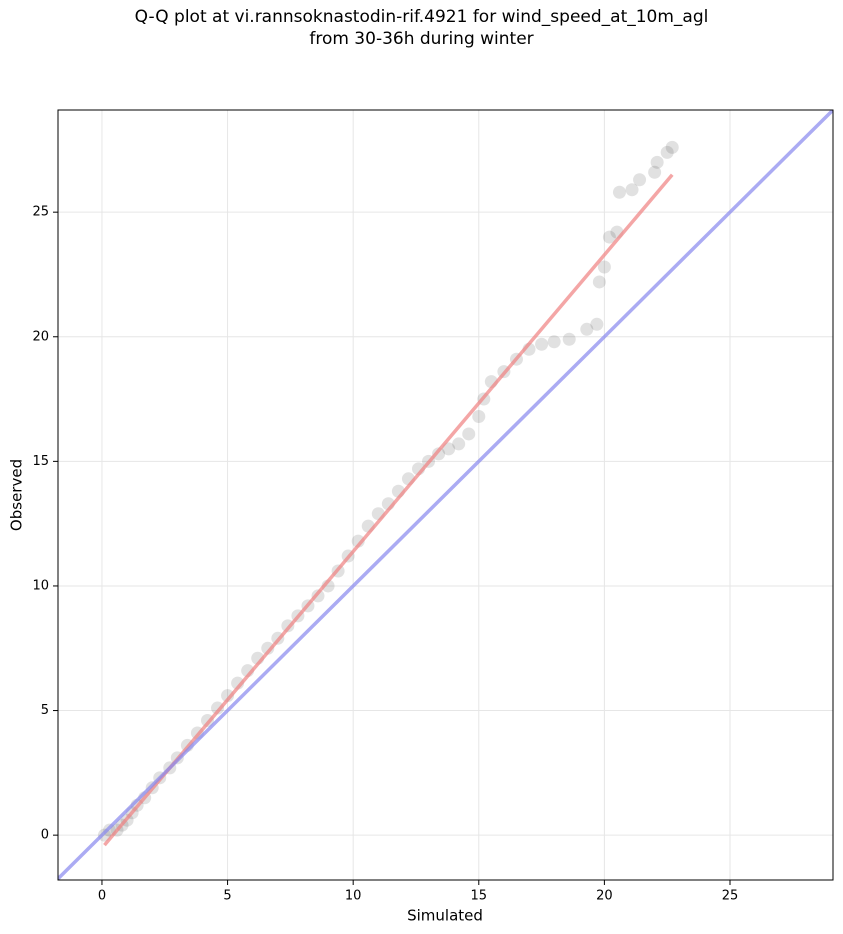 This screenshot has width=843, height=934. Describe the element at coordinates (45, 710) in the screenshot. I see `y-tick-label: 5` at that location.